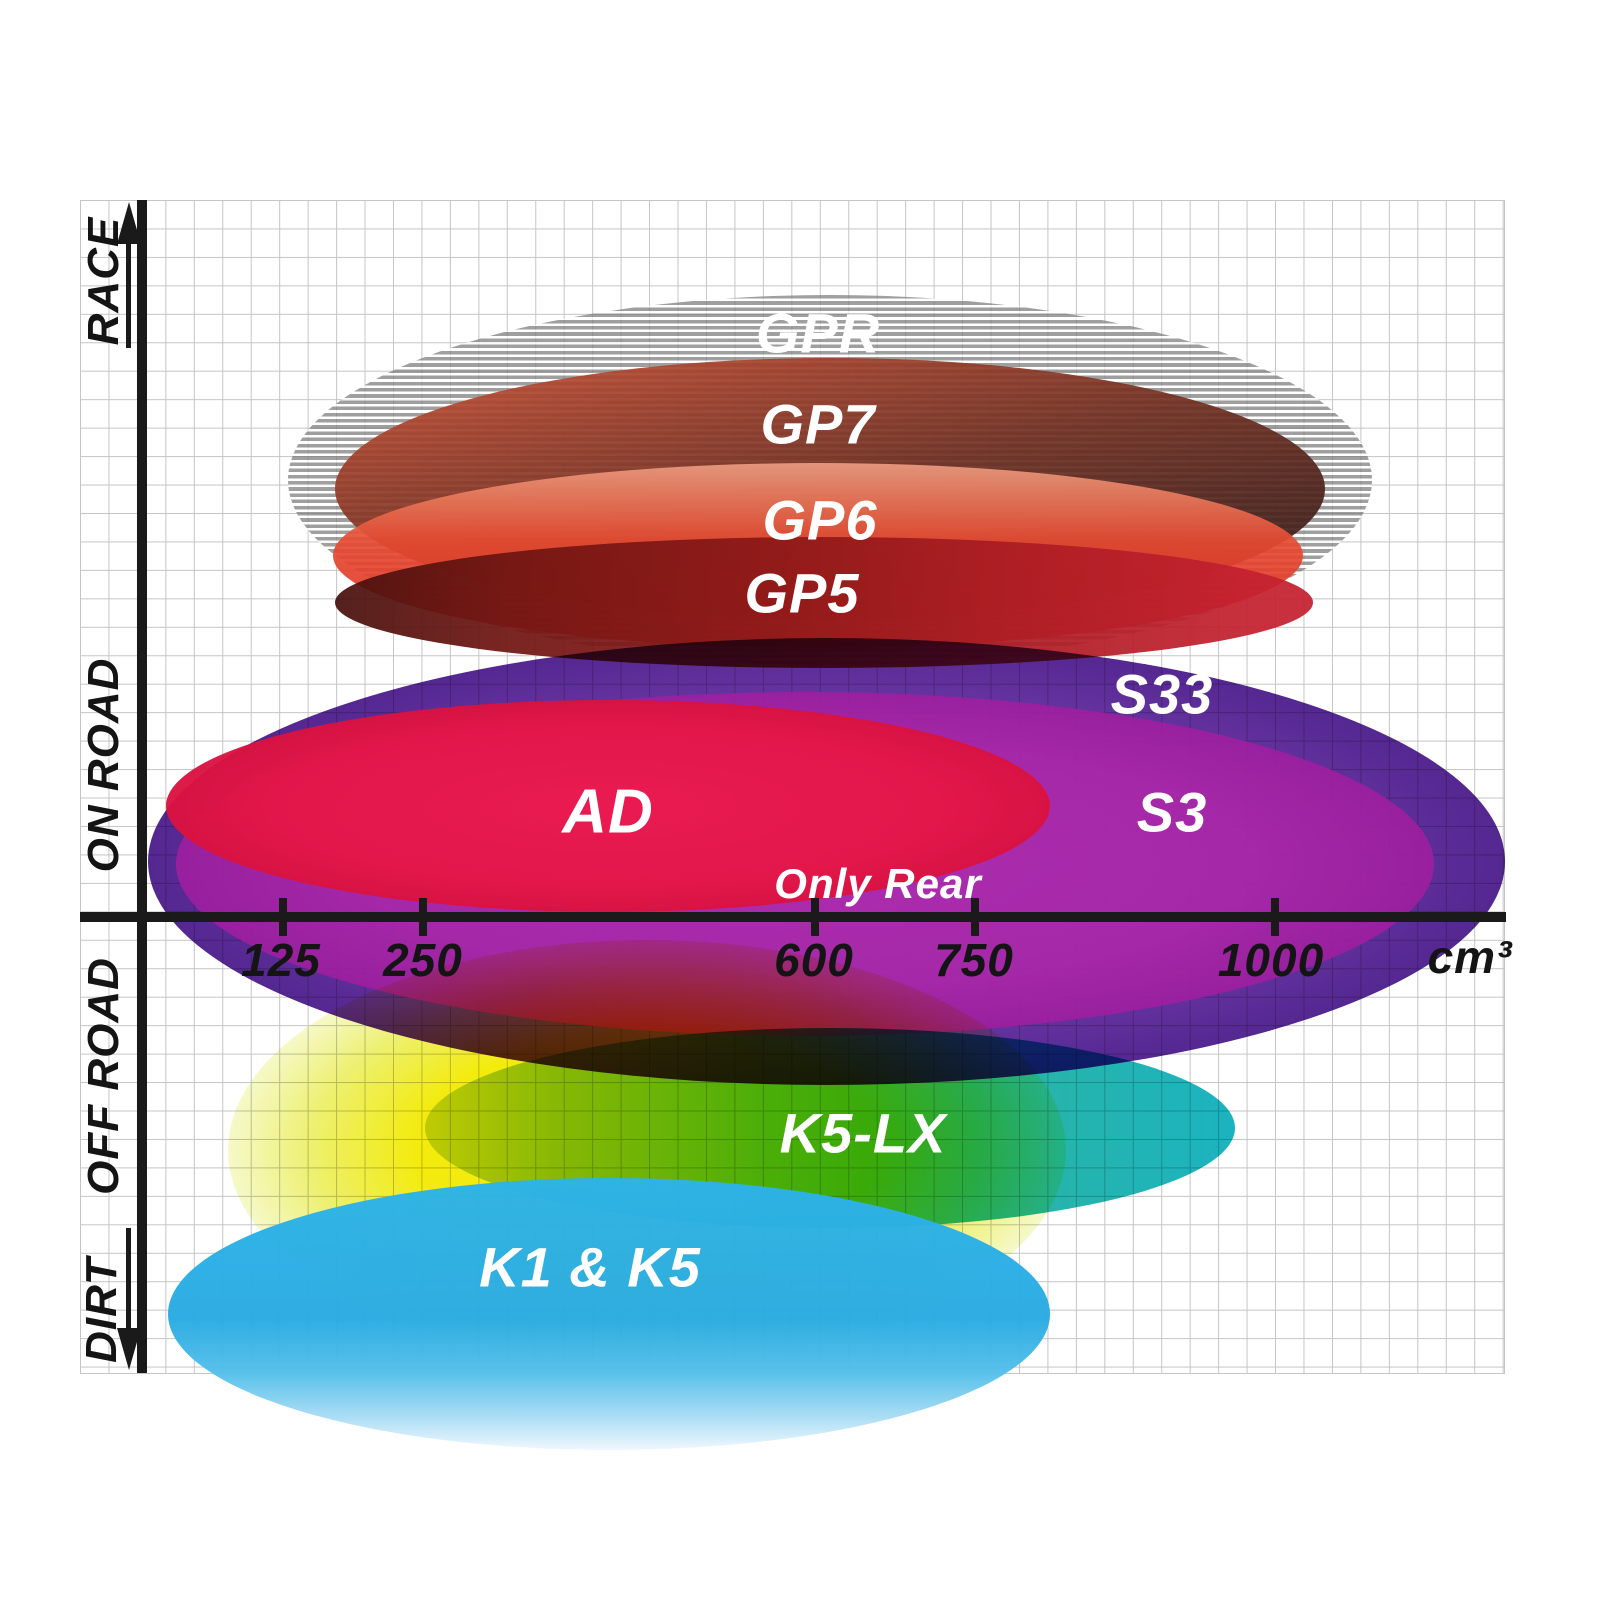 The height and width of the screenshot is (1600, 1600). I want to click on region-label-gp7: GP7, so click(818, 424).